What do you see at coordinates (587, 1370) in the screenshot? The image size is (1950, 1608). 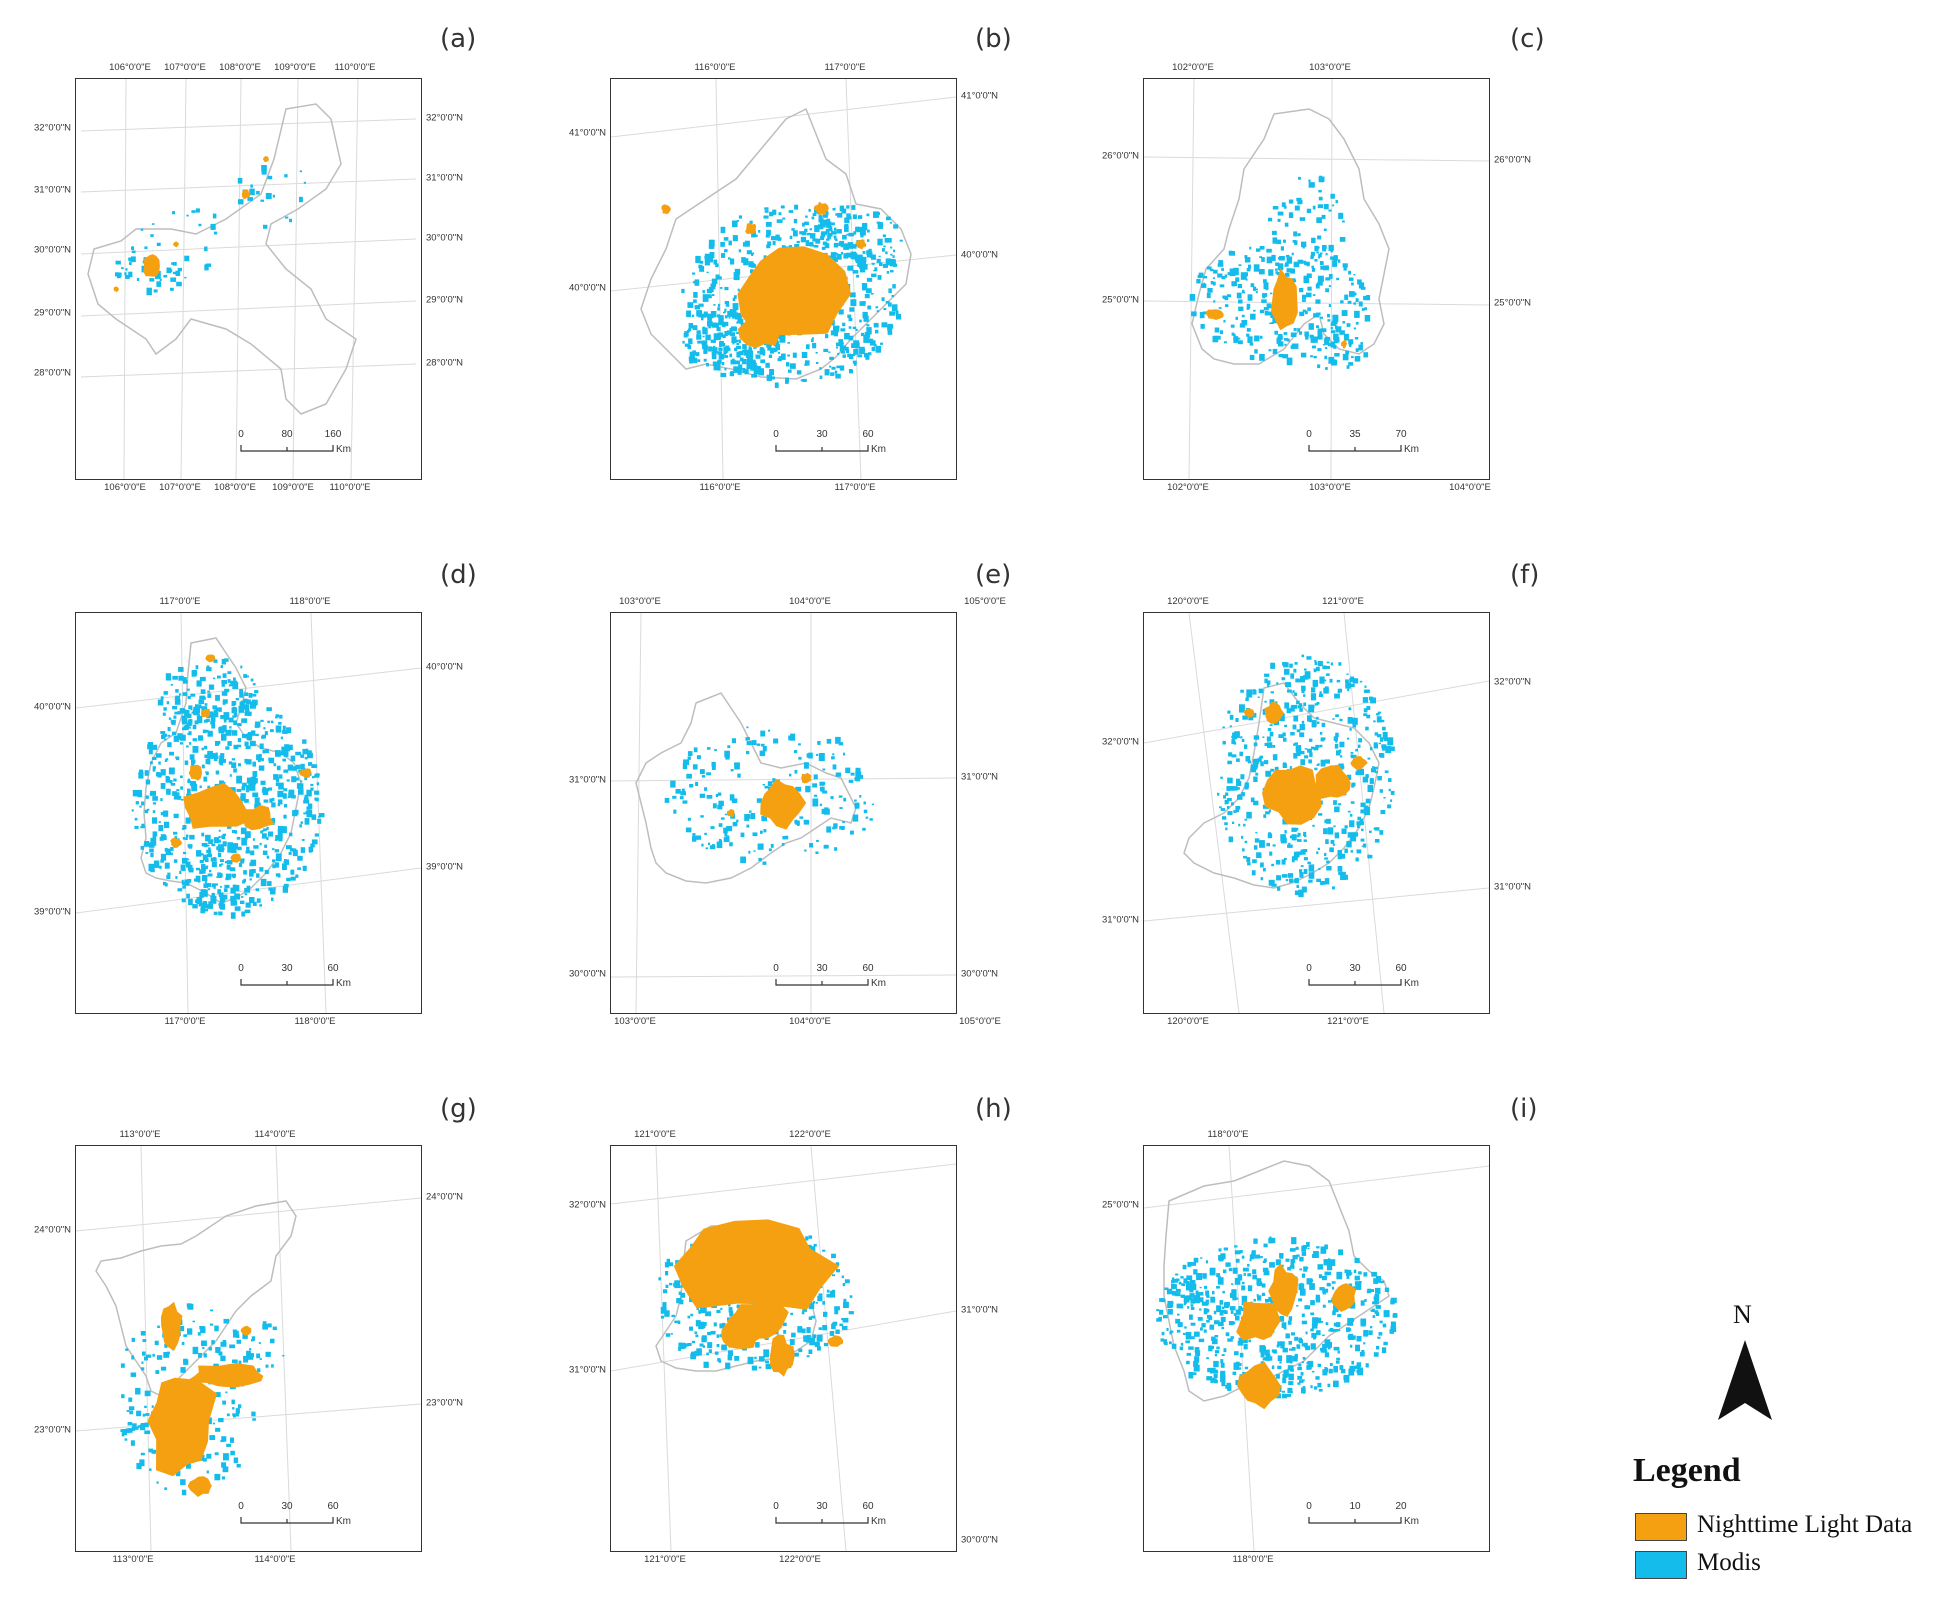 I see `tick-label-left: 31°0'0"N` at bounding box center [587, 1370].